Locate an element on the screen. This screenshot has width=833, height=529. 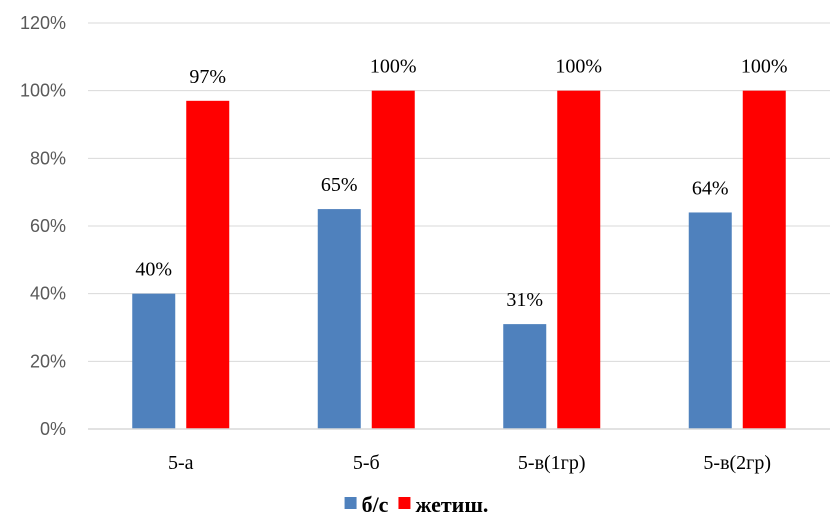
y-tick-label: 100% is located at coordinates (43, 91).